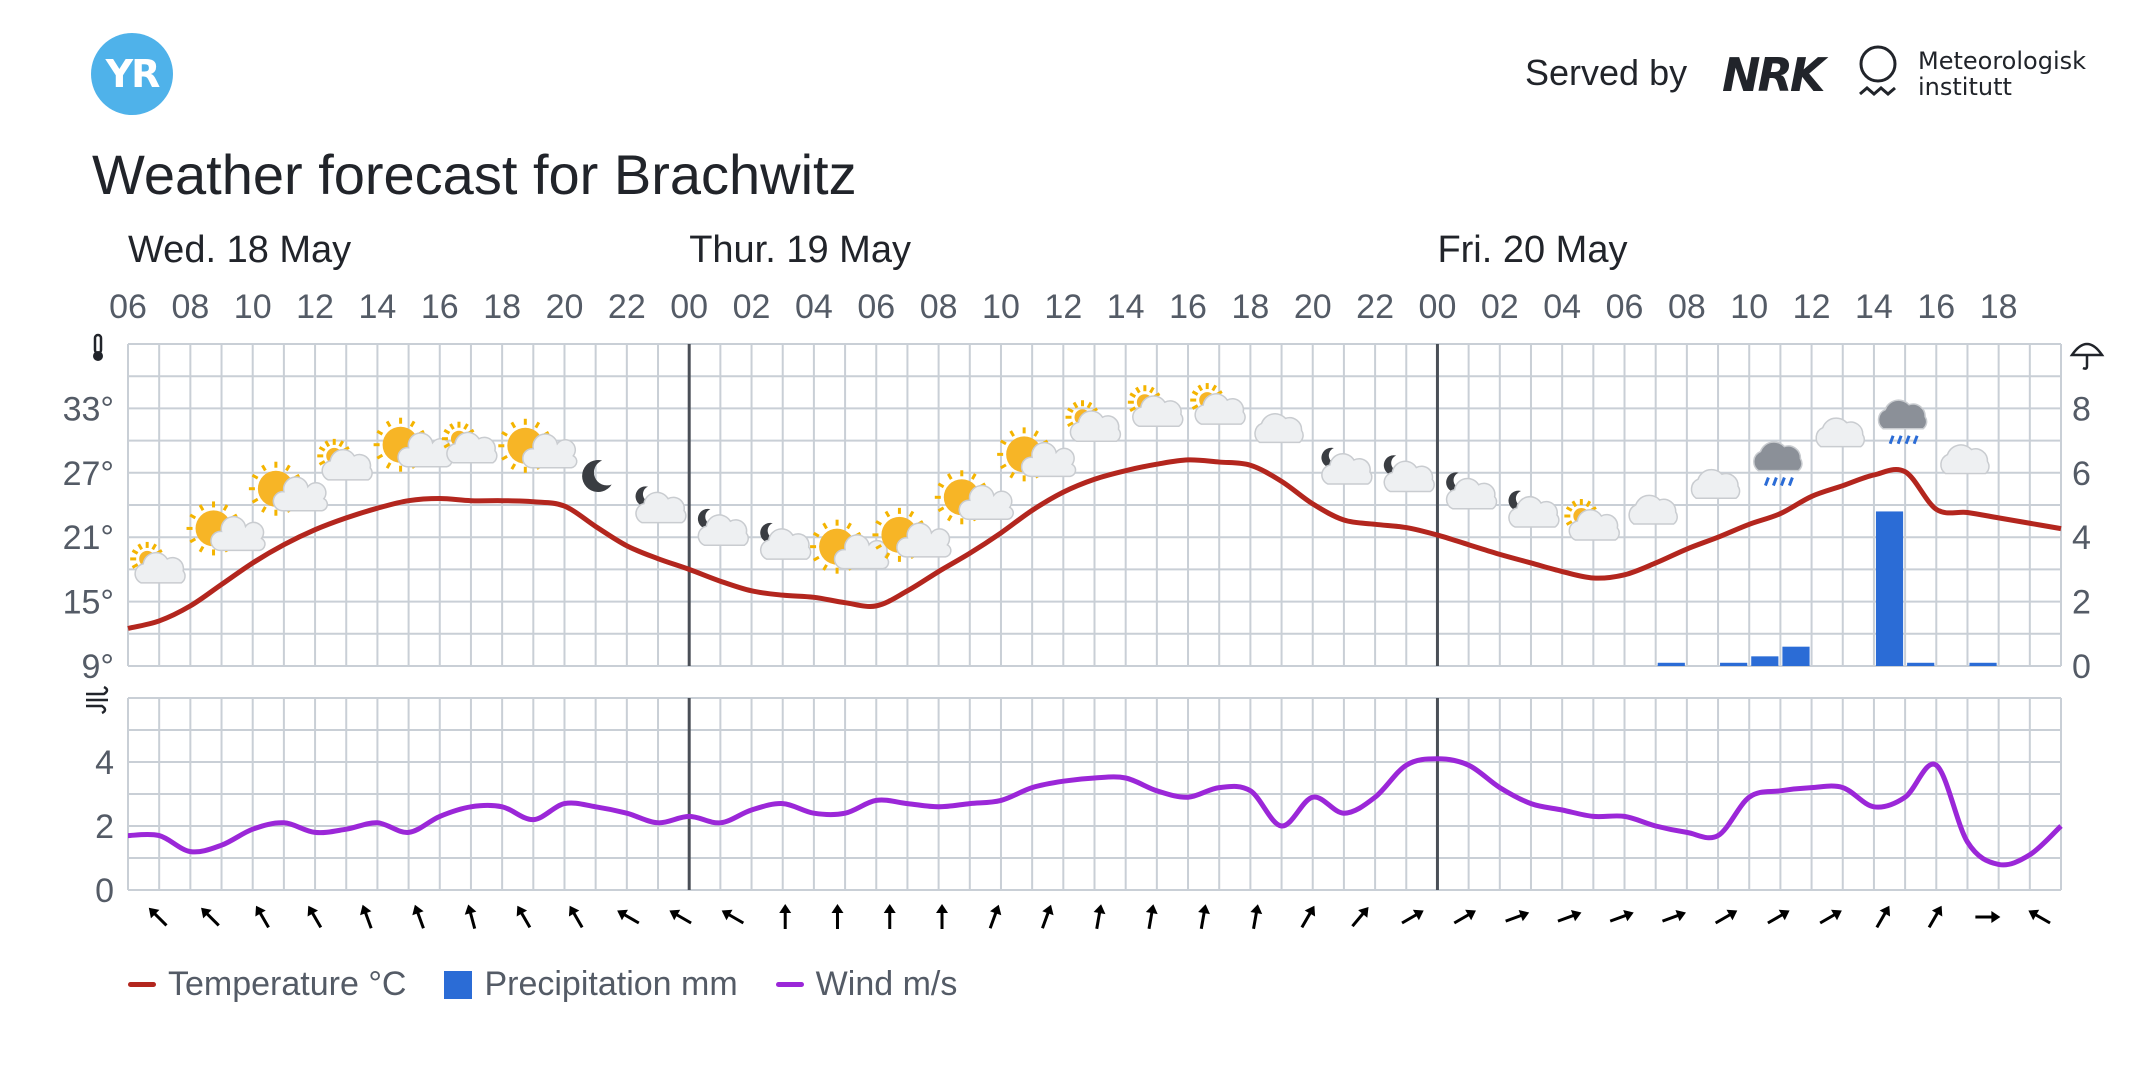 This screenshot has height=1069, width=2140. What do you see at coordinates (88, 538) in the screenshot?
I see `temperature-y-tick: 21°` at bounding box center [88, 538].